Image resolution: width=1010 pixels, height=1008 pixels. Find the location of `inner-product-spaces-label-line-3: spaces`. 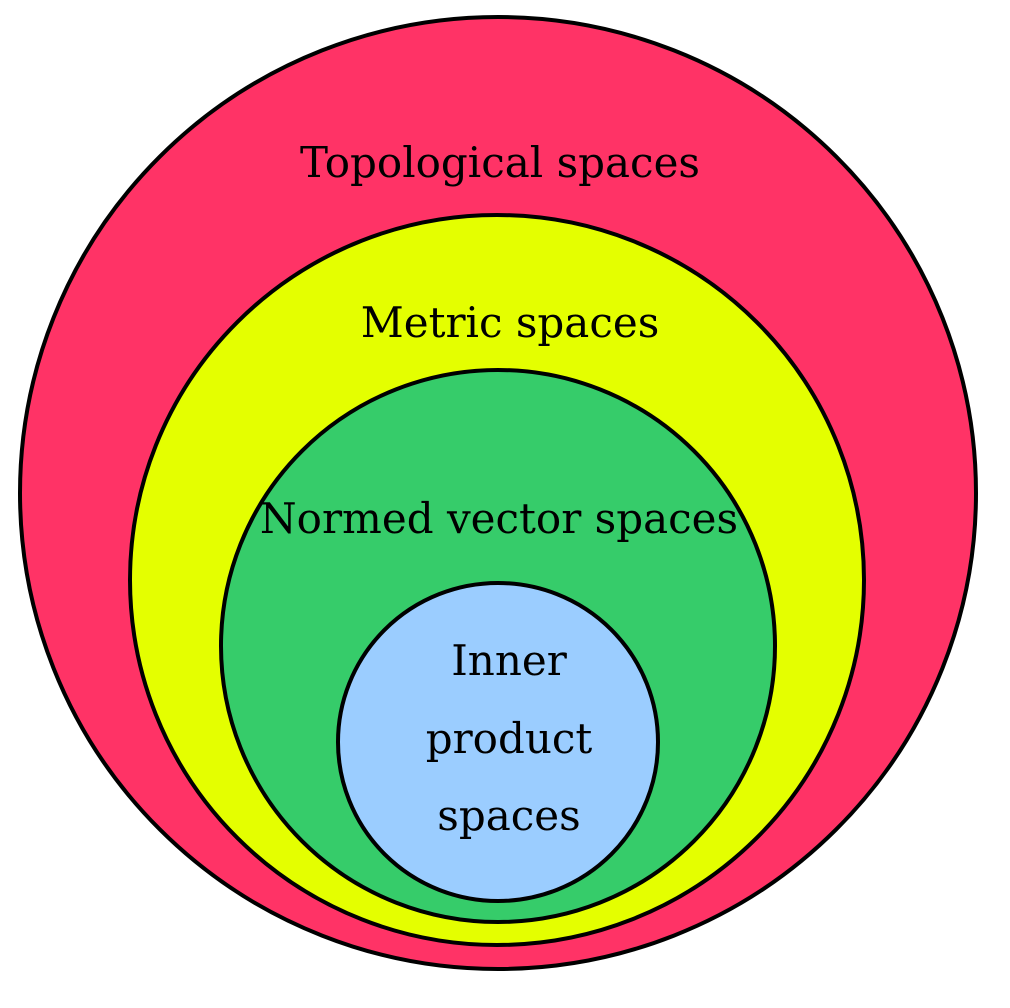

inner-product-spaces-label-line-3: spaces is located at coordinates (508, 815).